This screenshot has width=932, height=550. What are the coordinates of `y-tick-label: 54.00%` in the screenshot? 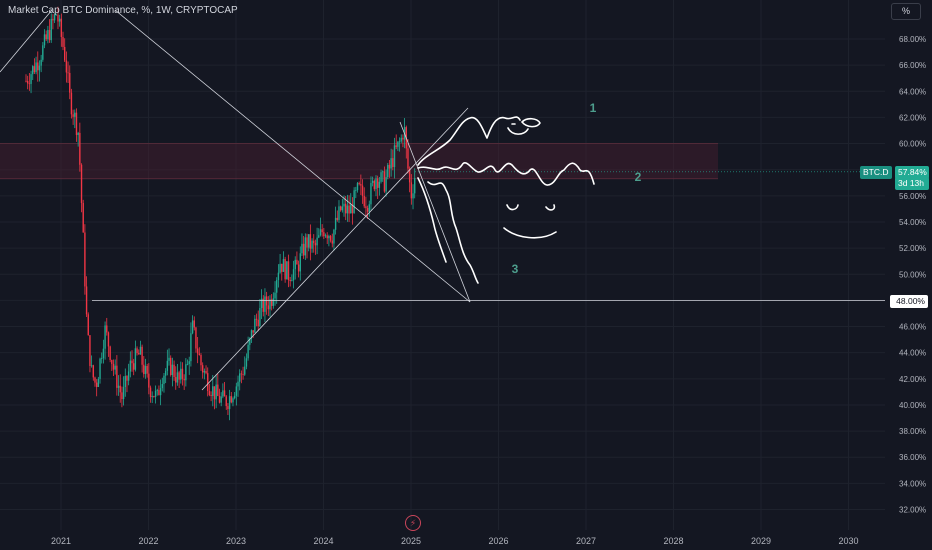 It's located at (912, 222).